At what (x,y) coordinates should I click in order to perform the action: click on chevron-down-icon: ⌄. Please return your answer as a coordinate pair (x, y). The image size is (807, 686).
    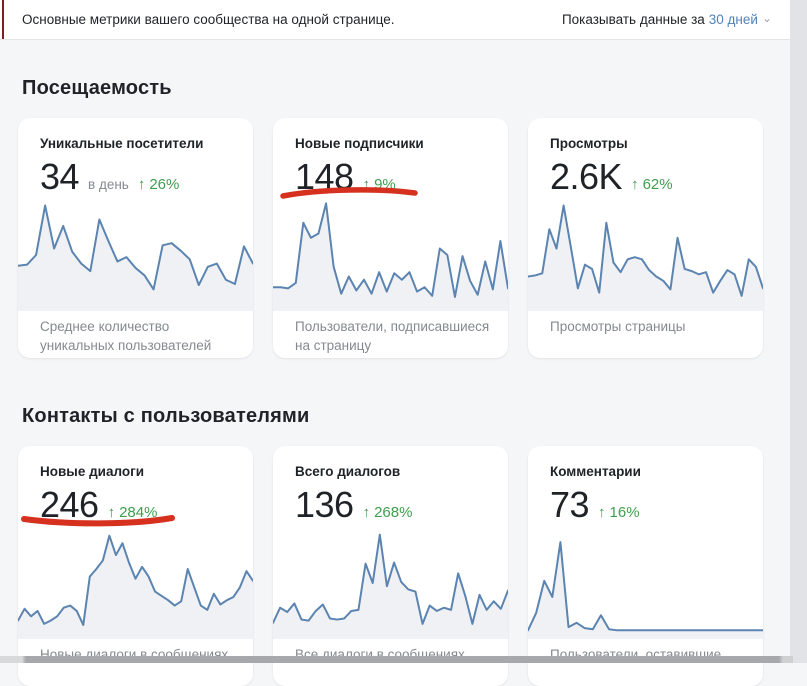
    Looking at the image, I should click on (766, 17).